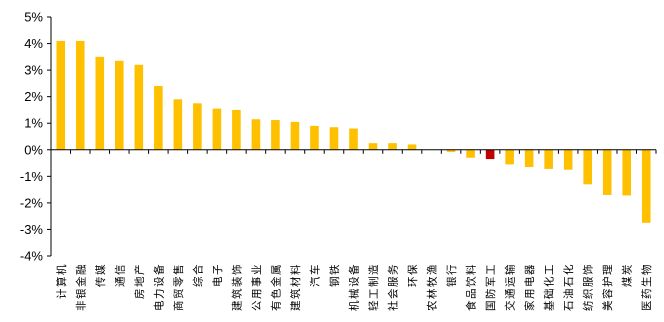 The width and height of the screenshot is (664, 322). What do you see at coordinates (314, 275) in the screenshot?
I see `x-tick-label: 汽车` at bounding box center [314, 275].